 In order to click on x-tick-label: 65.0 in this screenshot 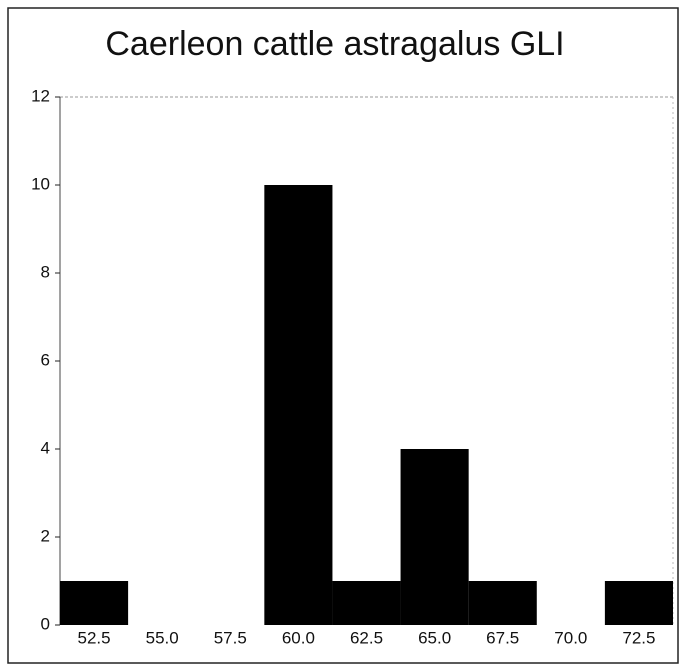, I will do `click(434, 637)`.